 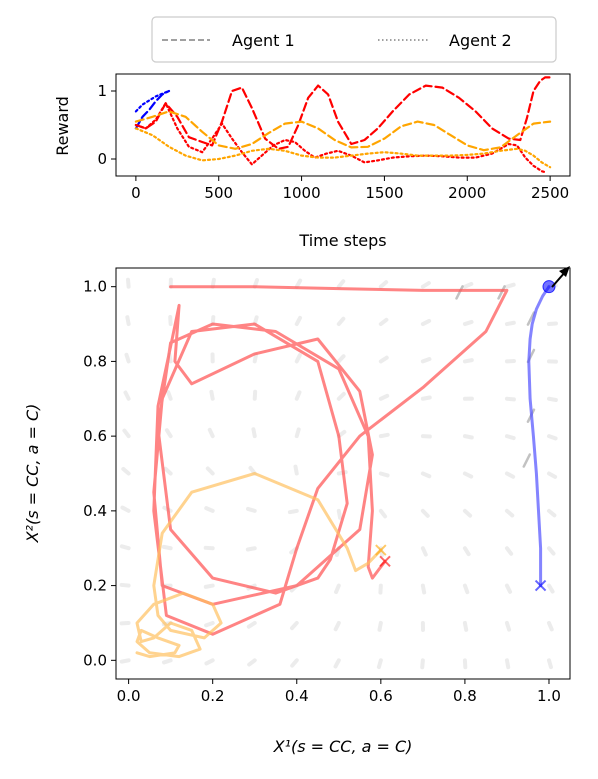 I want to click on phase-y-tick-label: 0.0, so click(x=95, y=660).